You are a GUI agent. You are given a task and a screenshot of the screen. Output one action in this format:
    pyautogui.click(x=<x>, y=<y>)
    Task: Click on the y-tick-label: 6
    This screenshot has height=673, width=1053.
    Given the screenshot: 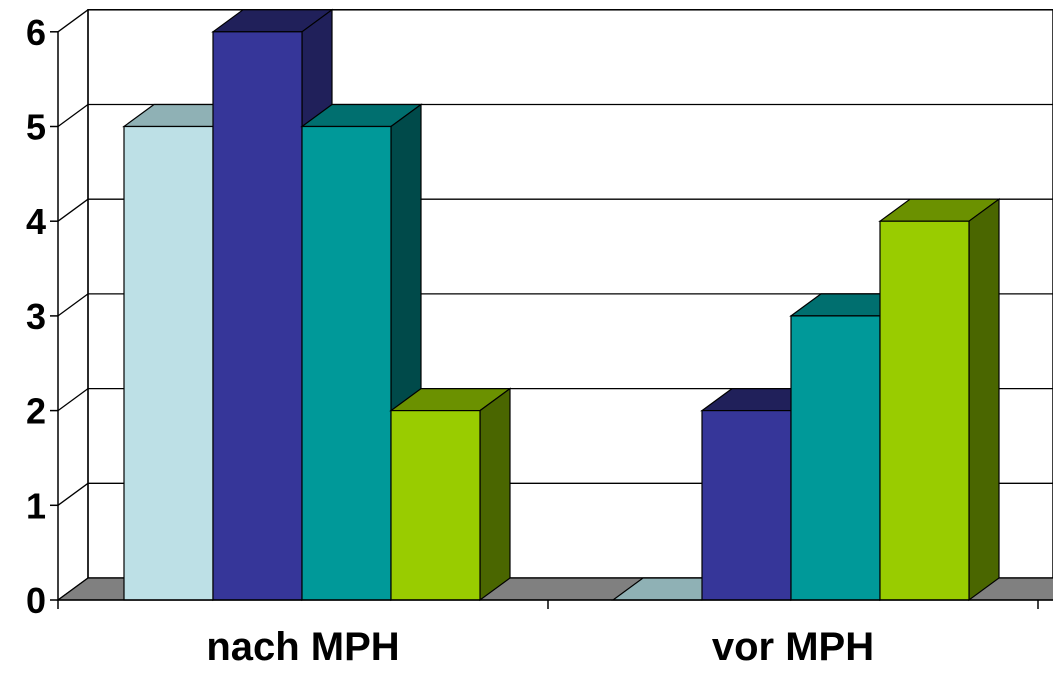 What is the action you would take?
    pyautogui.click(x=36, y=32)
    